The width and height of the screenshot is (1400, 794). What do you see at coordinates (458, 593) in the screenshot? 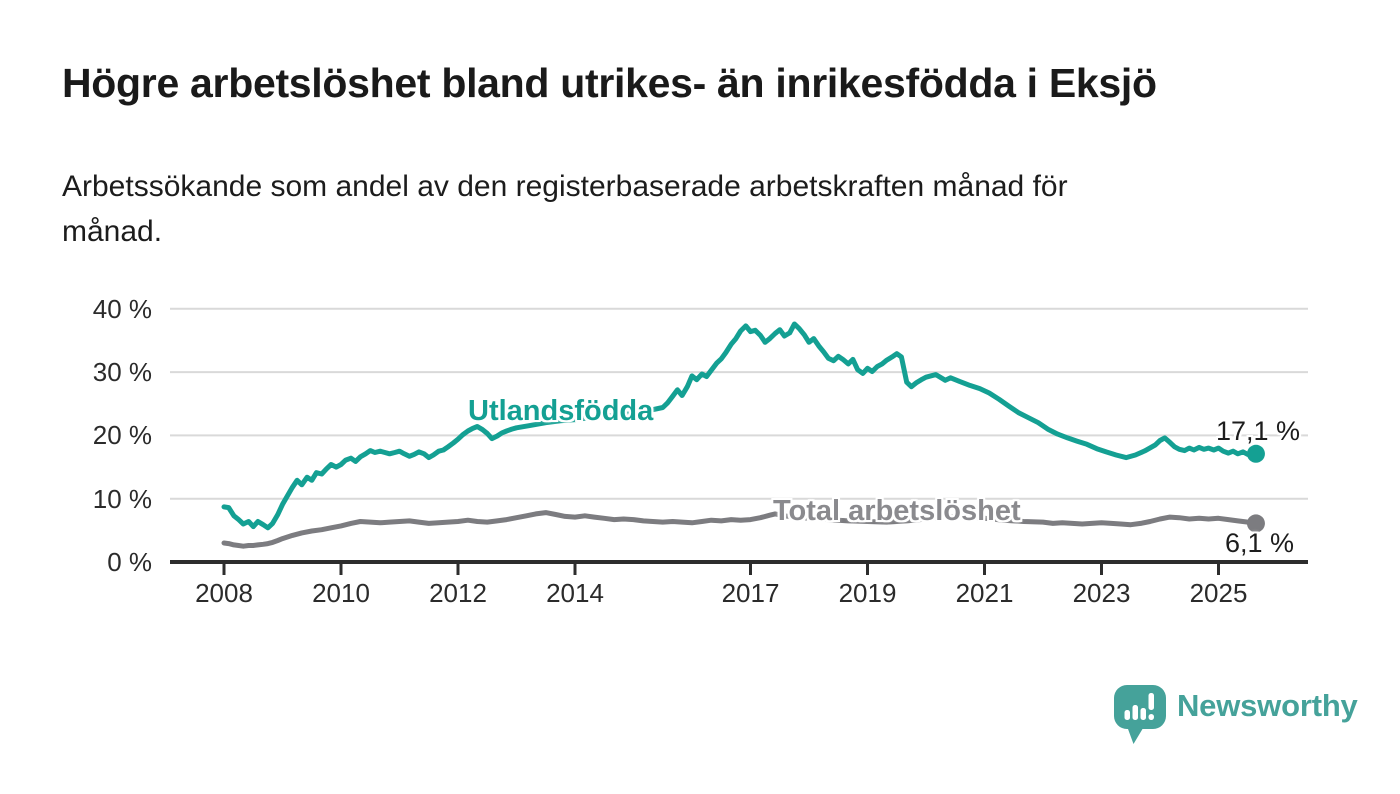
I see `x-tick-label-2012: 2012` at bounding box center [458, 593].